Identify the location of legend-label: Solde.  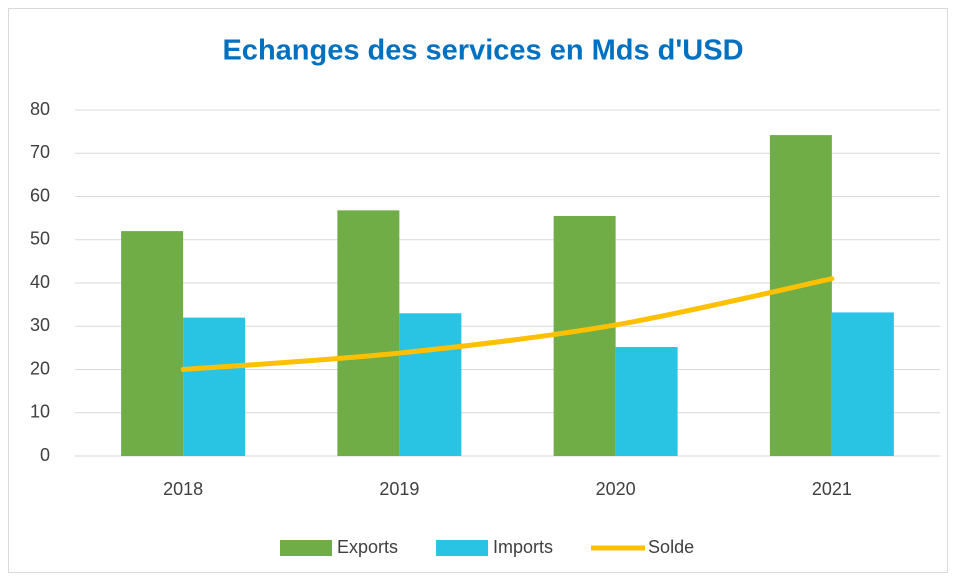
(671, 547).